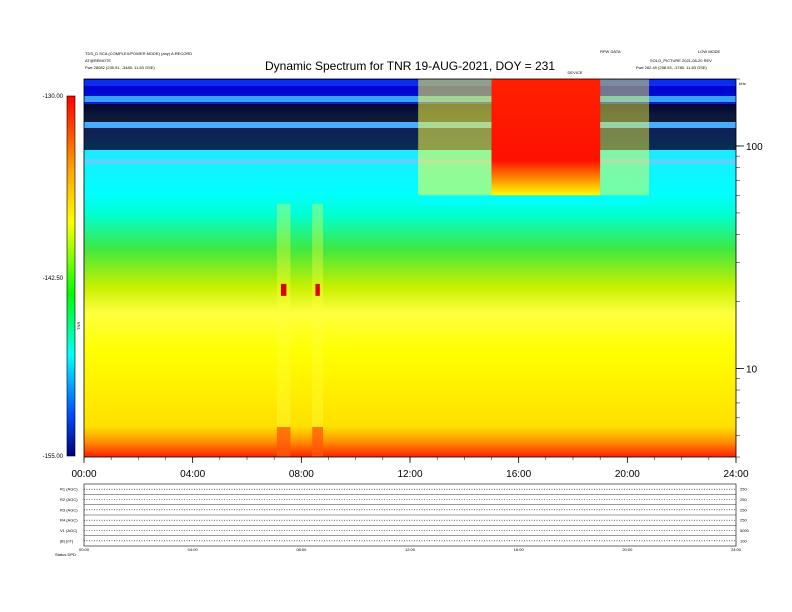 This screenshot has height=612, width=792. Describe the element at coordinates (743, 489) in the screenshot. I see `subplot-row-scale-0: 250` at that location.